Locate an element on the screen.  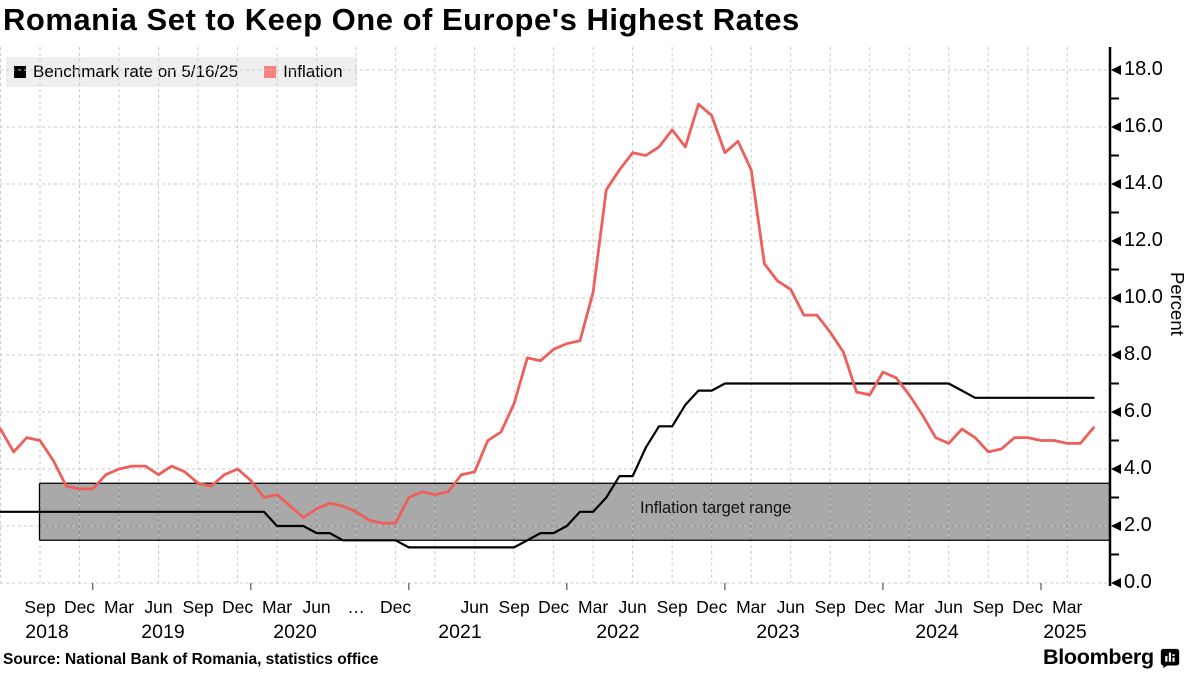
y-tick-label: 6.0 is located at coordinates (1138, 411).